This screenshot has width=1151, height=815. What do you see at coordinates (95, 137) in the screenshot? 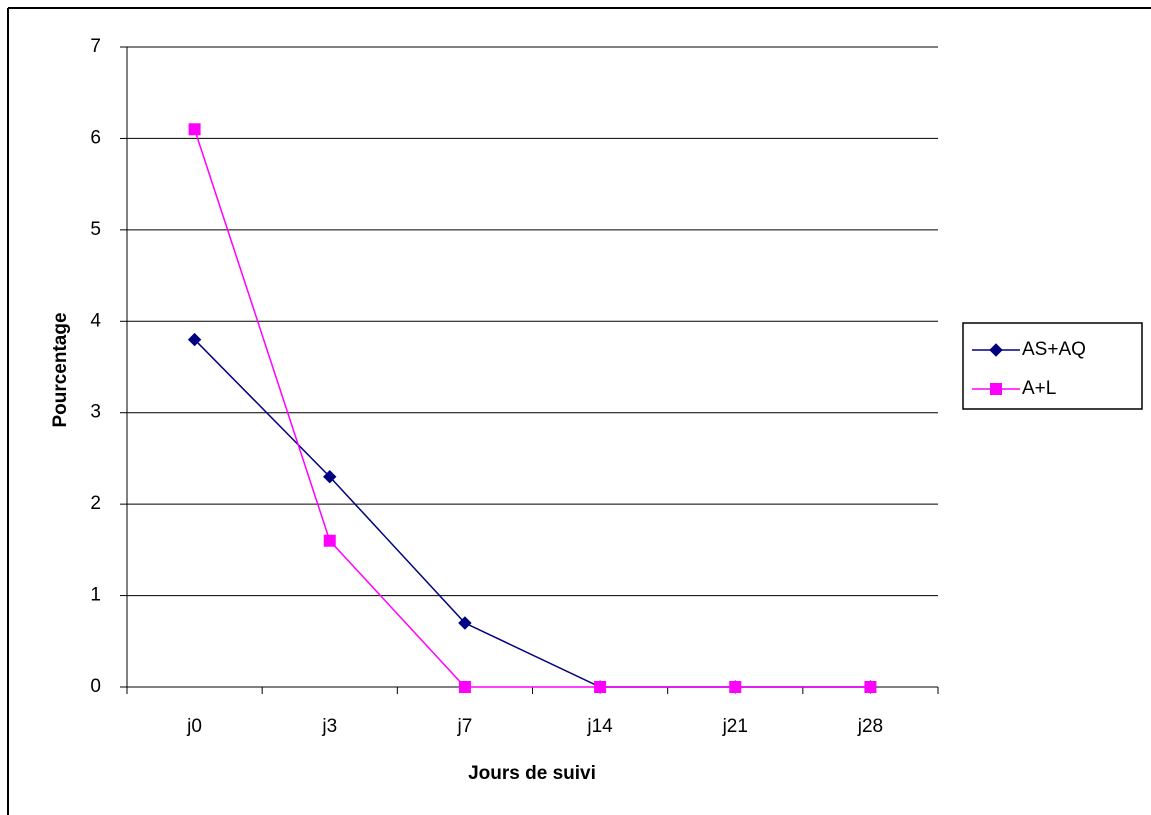
I see `y-tick-label: 6` at bounding box center [95, 137].